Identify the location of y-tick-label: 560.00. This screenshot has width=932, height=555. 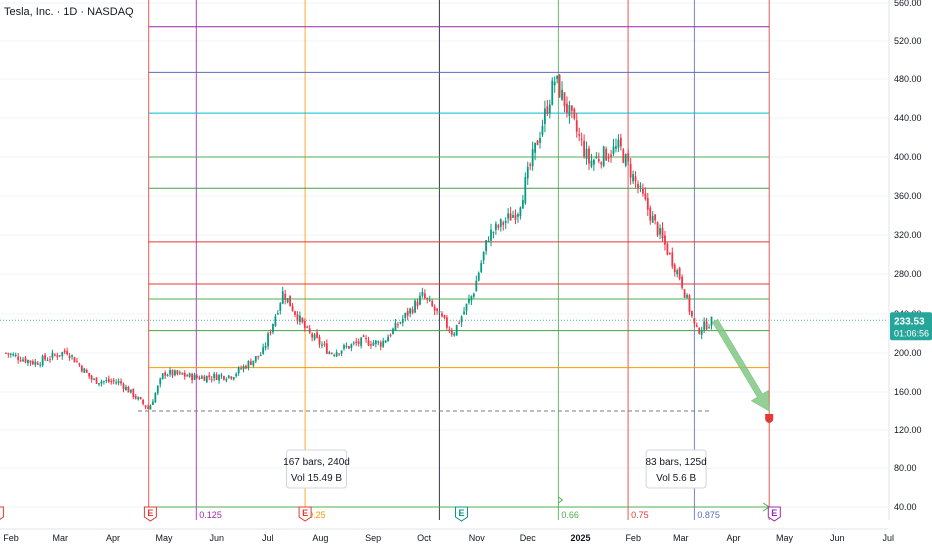
(908, 4).